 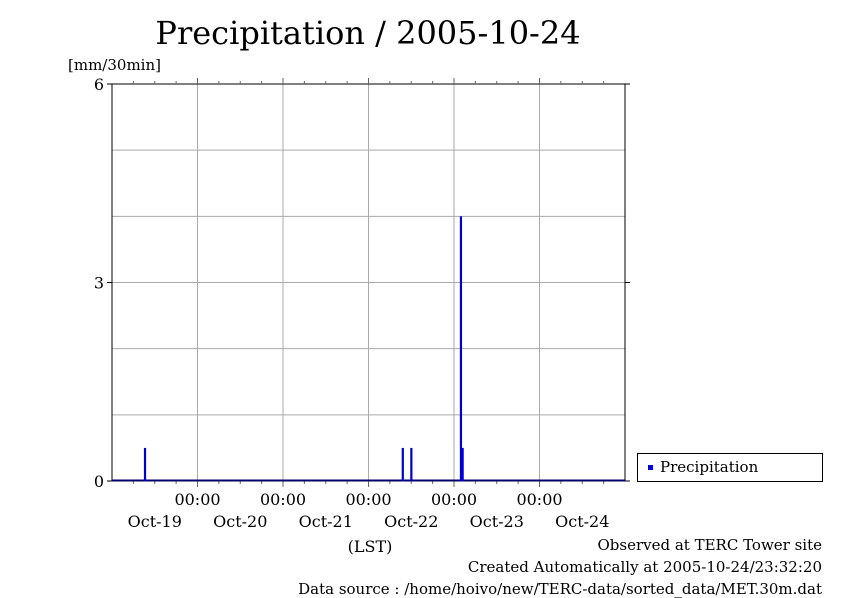 I want to click on chart-title: Precipitation / 2005-10-24, so click(x=368, y=33).